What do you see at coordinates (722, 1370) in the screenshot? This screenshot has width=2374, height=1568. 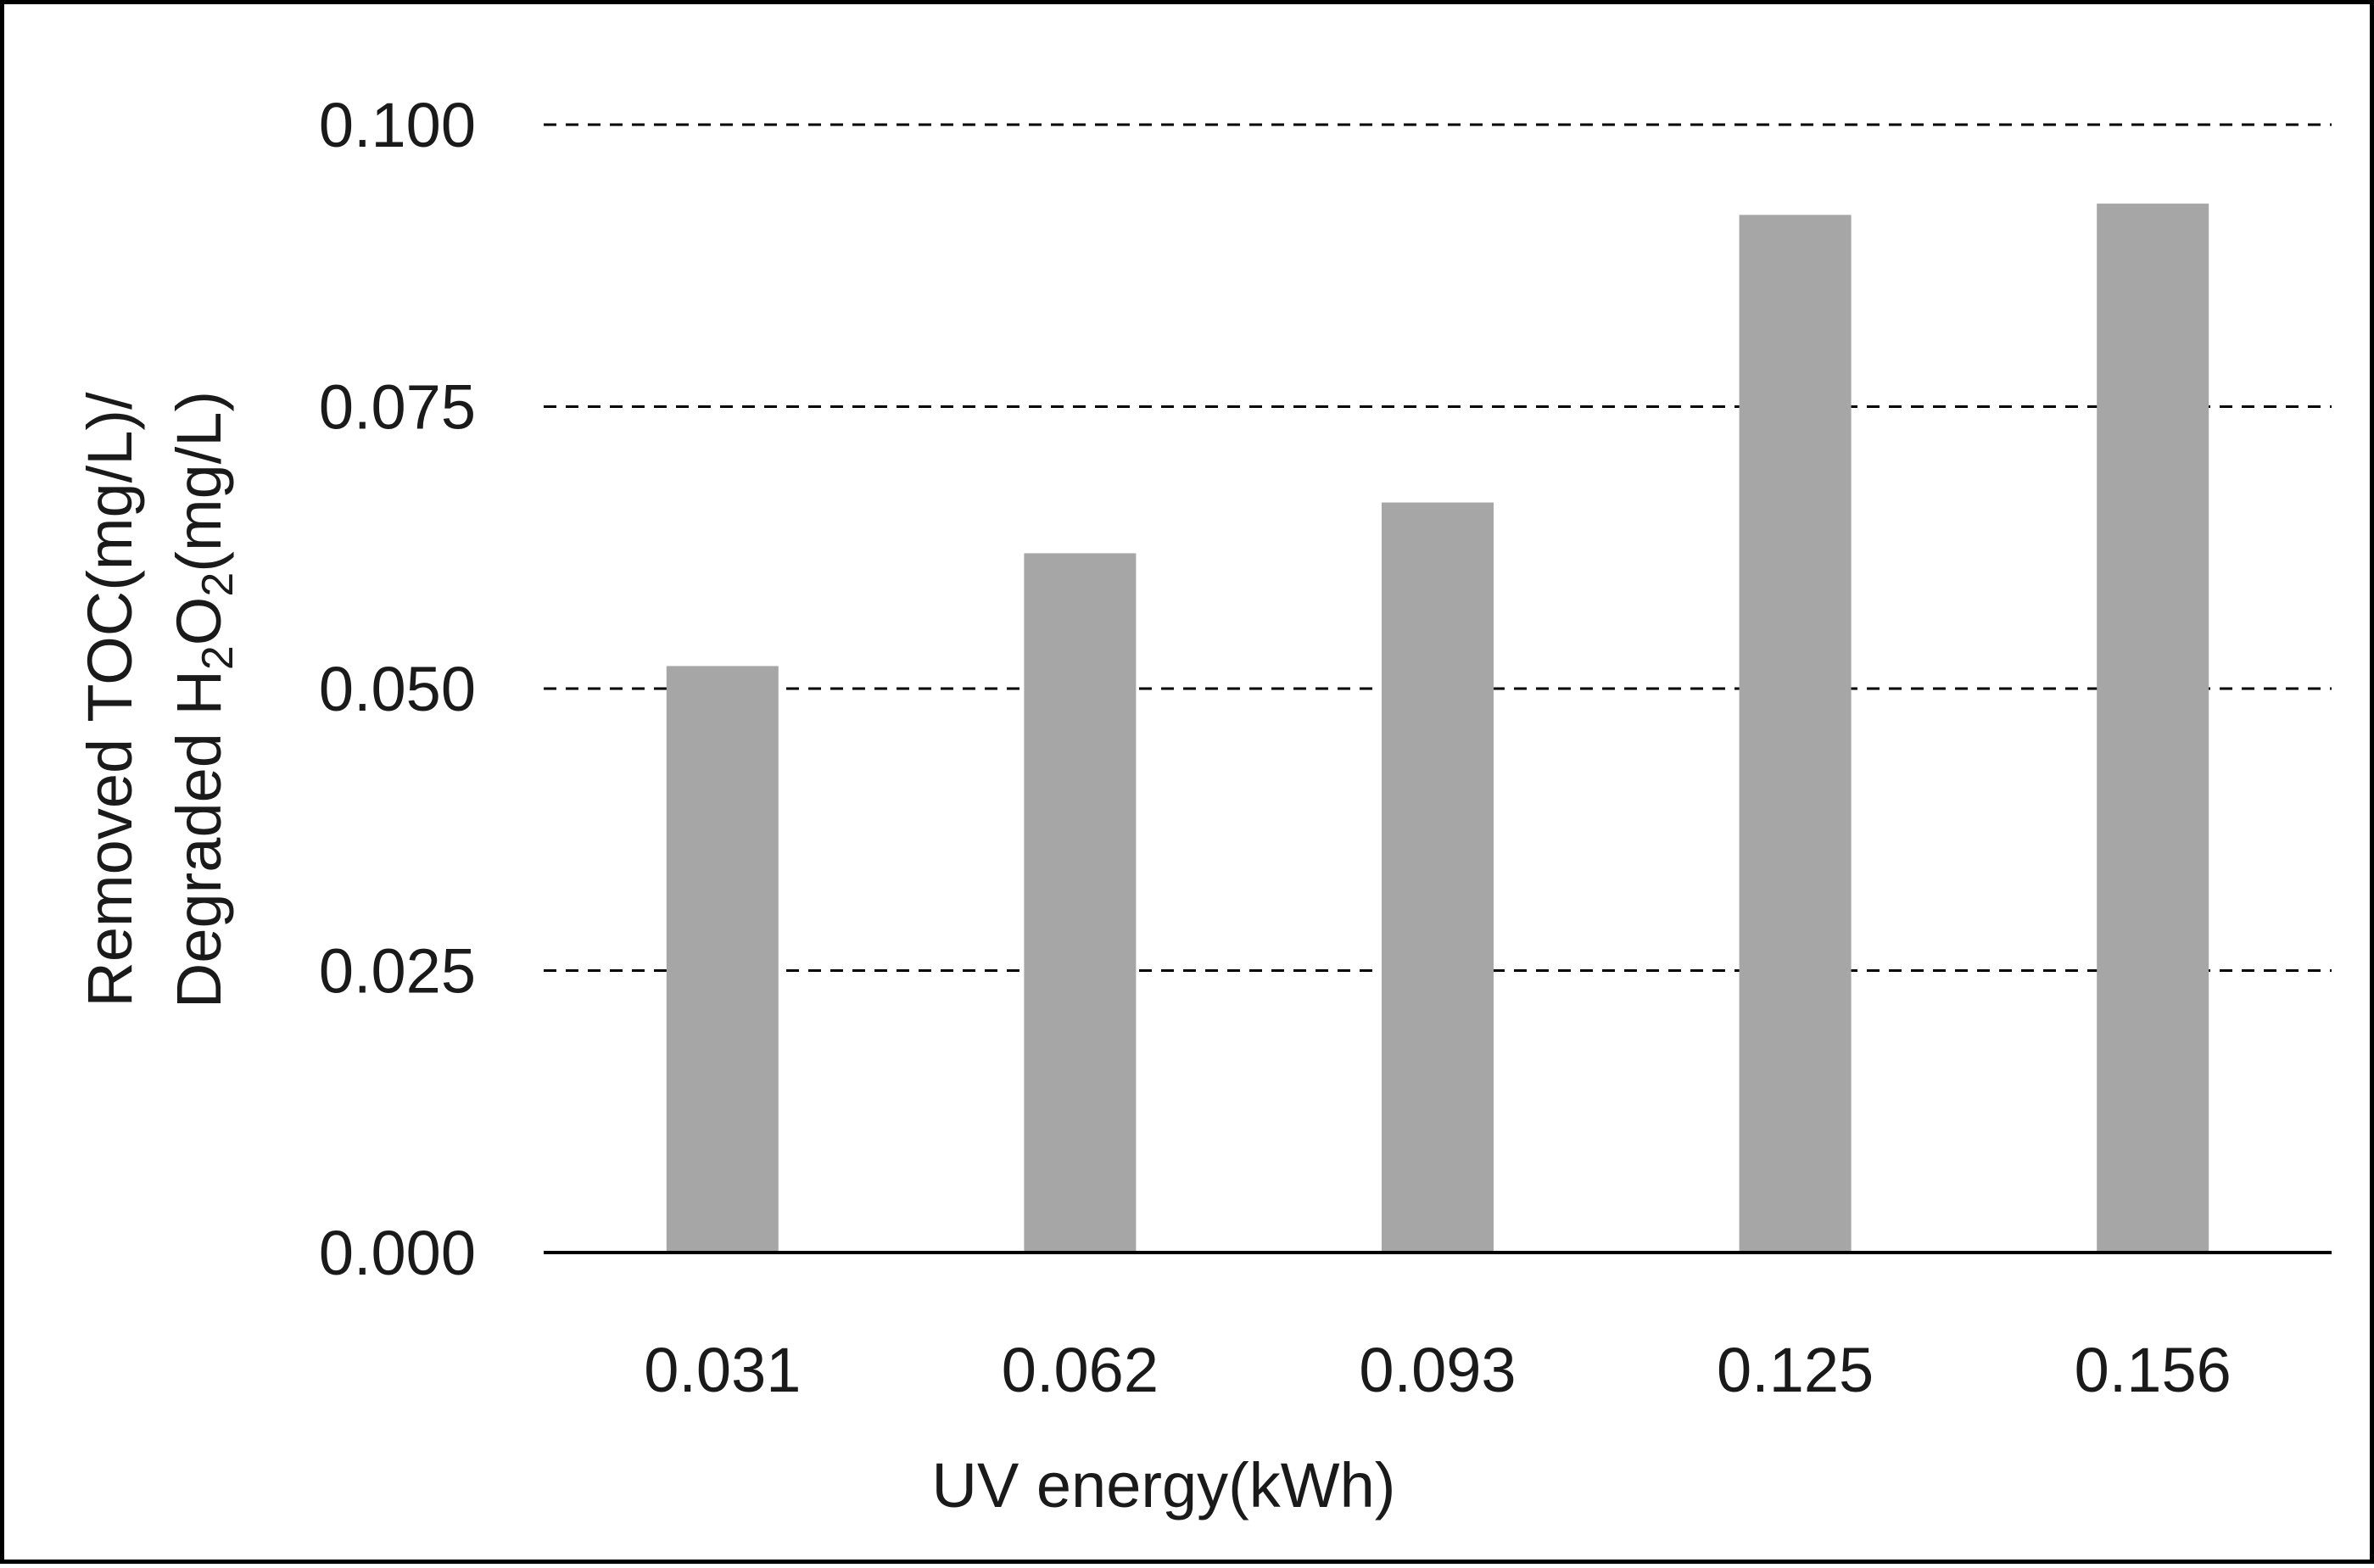 I see `x-tick-label: 0.031` at bounding box center [722, 1370].